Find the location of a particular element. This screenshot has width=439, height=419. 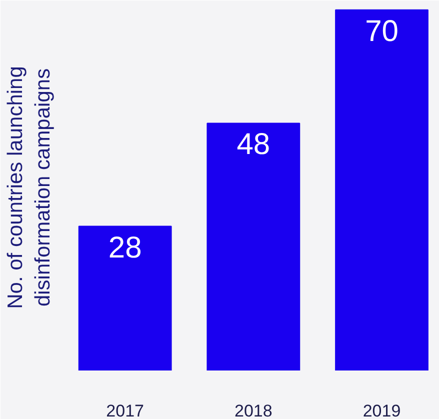

x-tick-label: 2019 is located at coordinates (381, 410).